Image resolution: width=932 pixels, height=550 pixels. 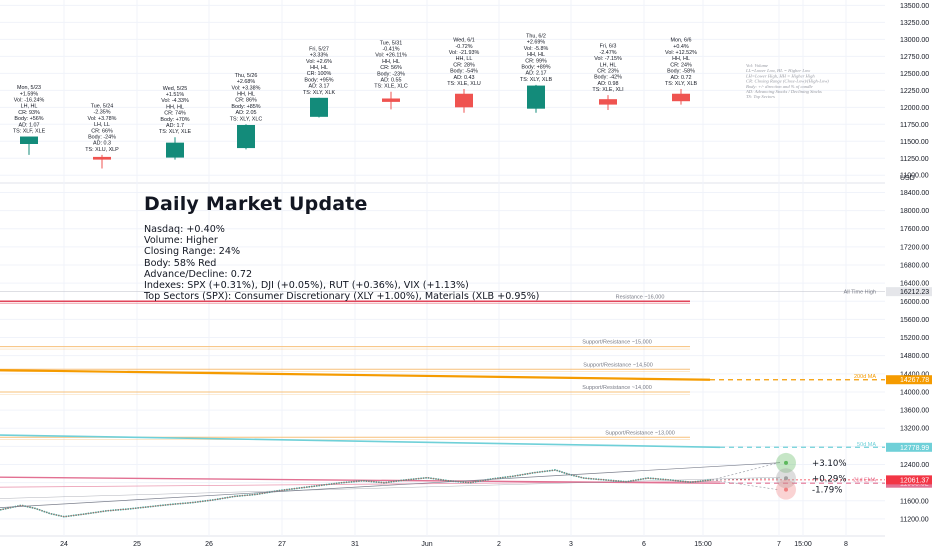 What do you see at coordinates (319, 93) in the screenshot?
I see `candle-stat: TS: XLY, XLK` at bounding box center [319, 93].